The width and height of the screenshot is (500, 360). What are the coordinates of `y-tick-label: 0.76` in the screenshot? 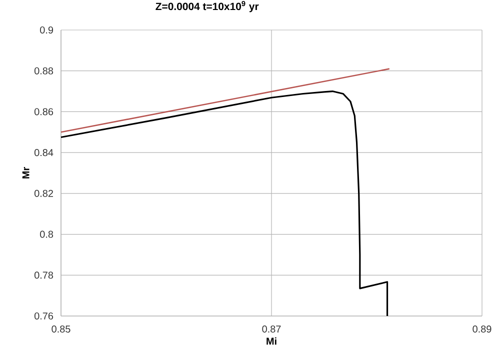 It's located at (44, 316).